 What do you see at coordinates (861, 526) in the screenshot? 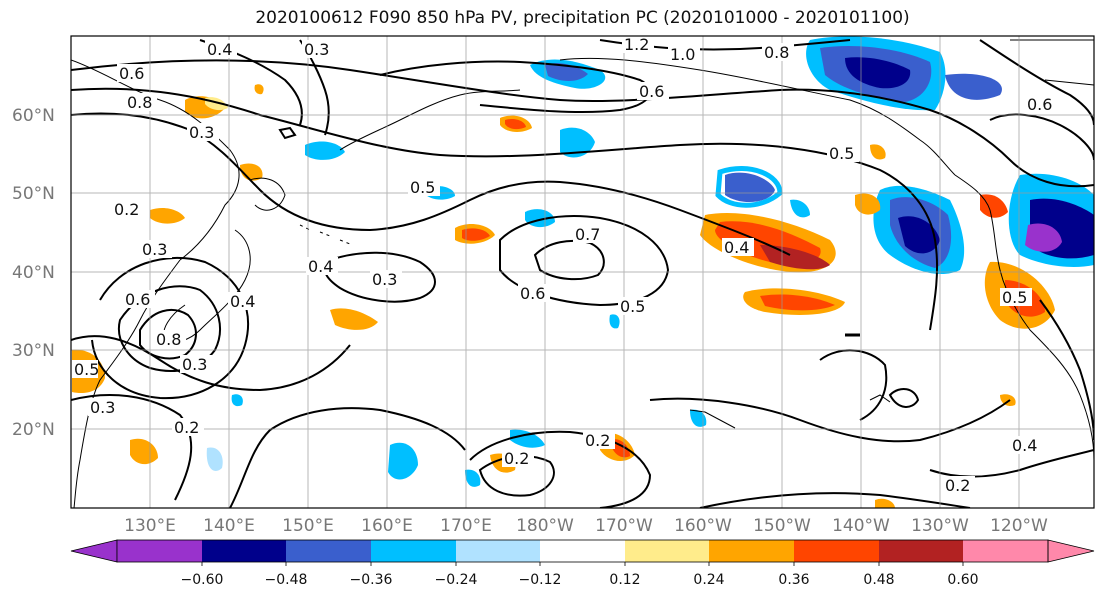
I see `lon-label: 140°W` at bounding box center [861, 526].